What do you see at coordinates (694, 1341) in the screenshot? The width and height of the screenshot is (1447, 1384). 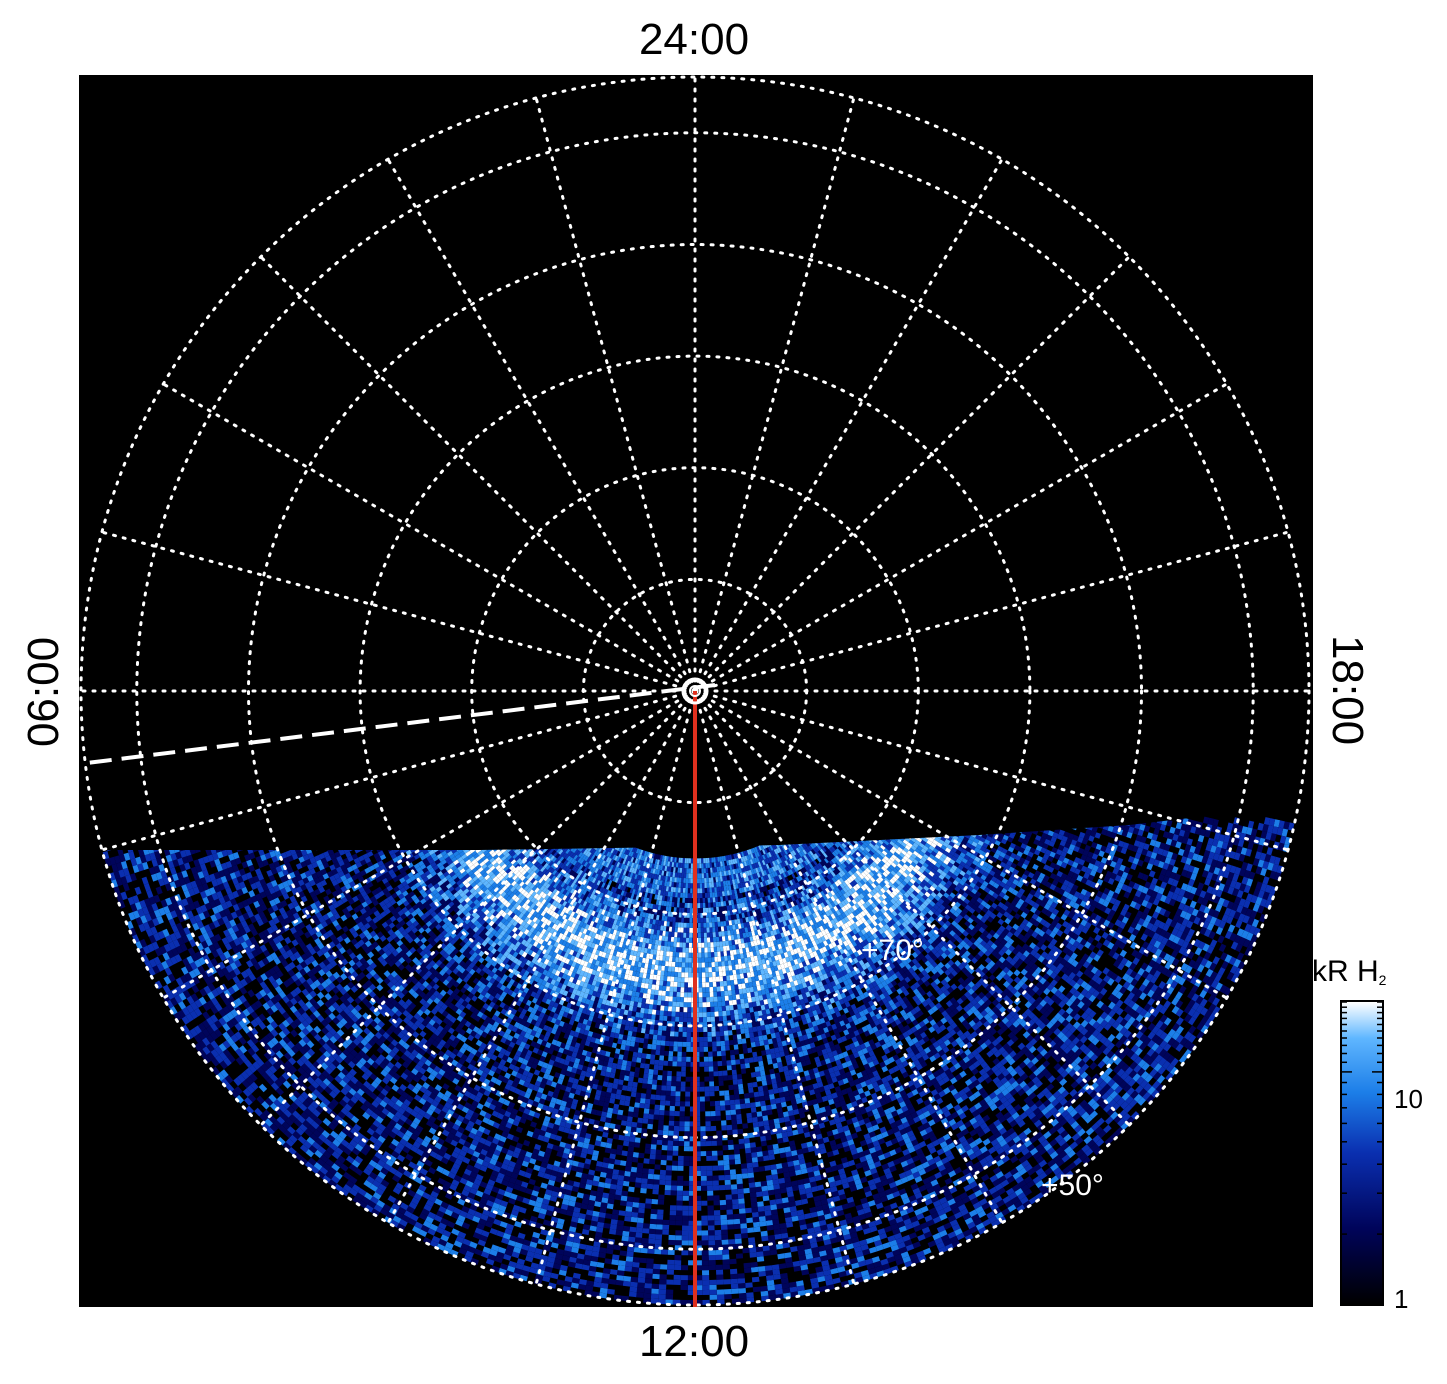 I see `local-time-label-bottom: 12:00` at bounding box center [694, 1341].